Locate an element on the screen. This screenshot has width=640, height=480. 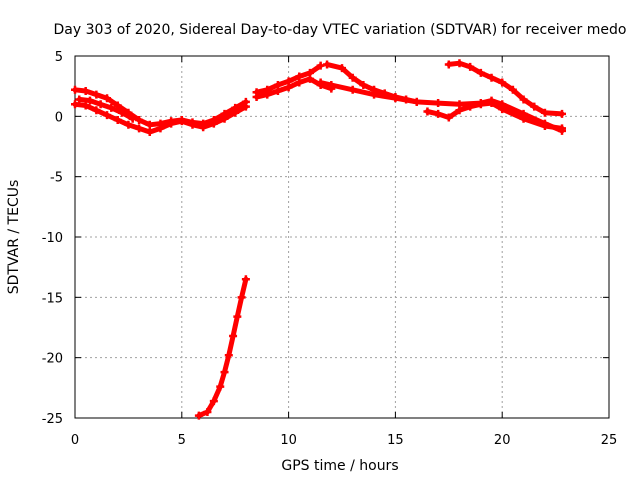
y-tick-label: 5 is located at coordinates (59, 57).